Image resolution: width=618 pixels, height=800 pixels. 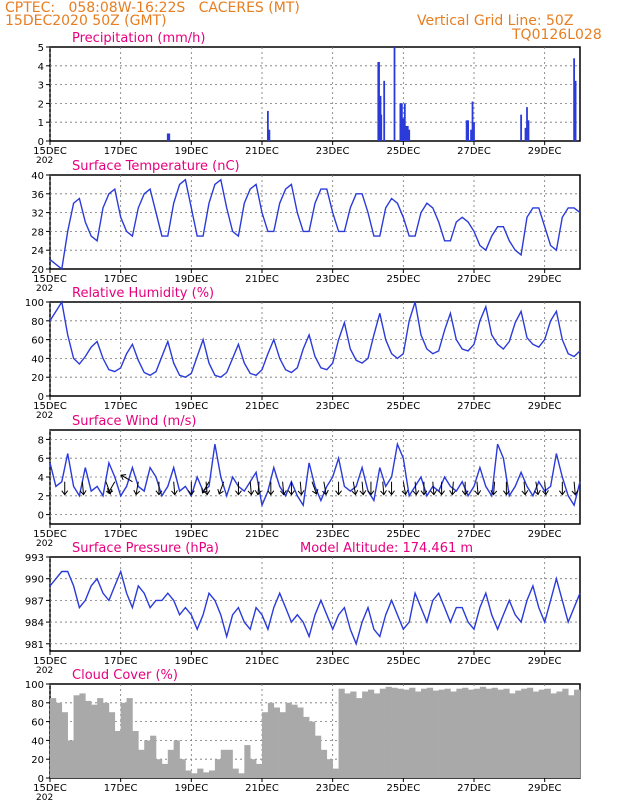 I want to click on x-tick-label: 29DEC, so click(x=545, y=534).